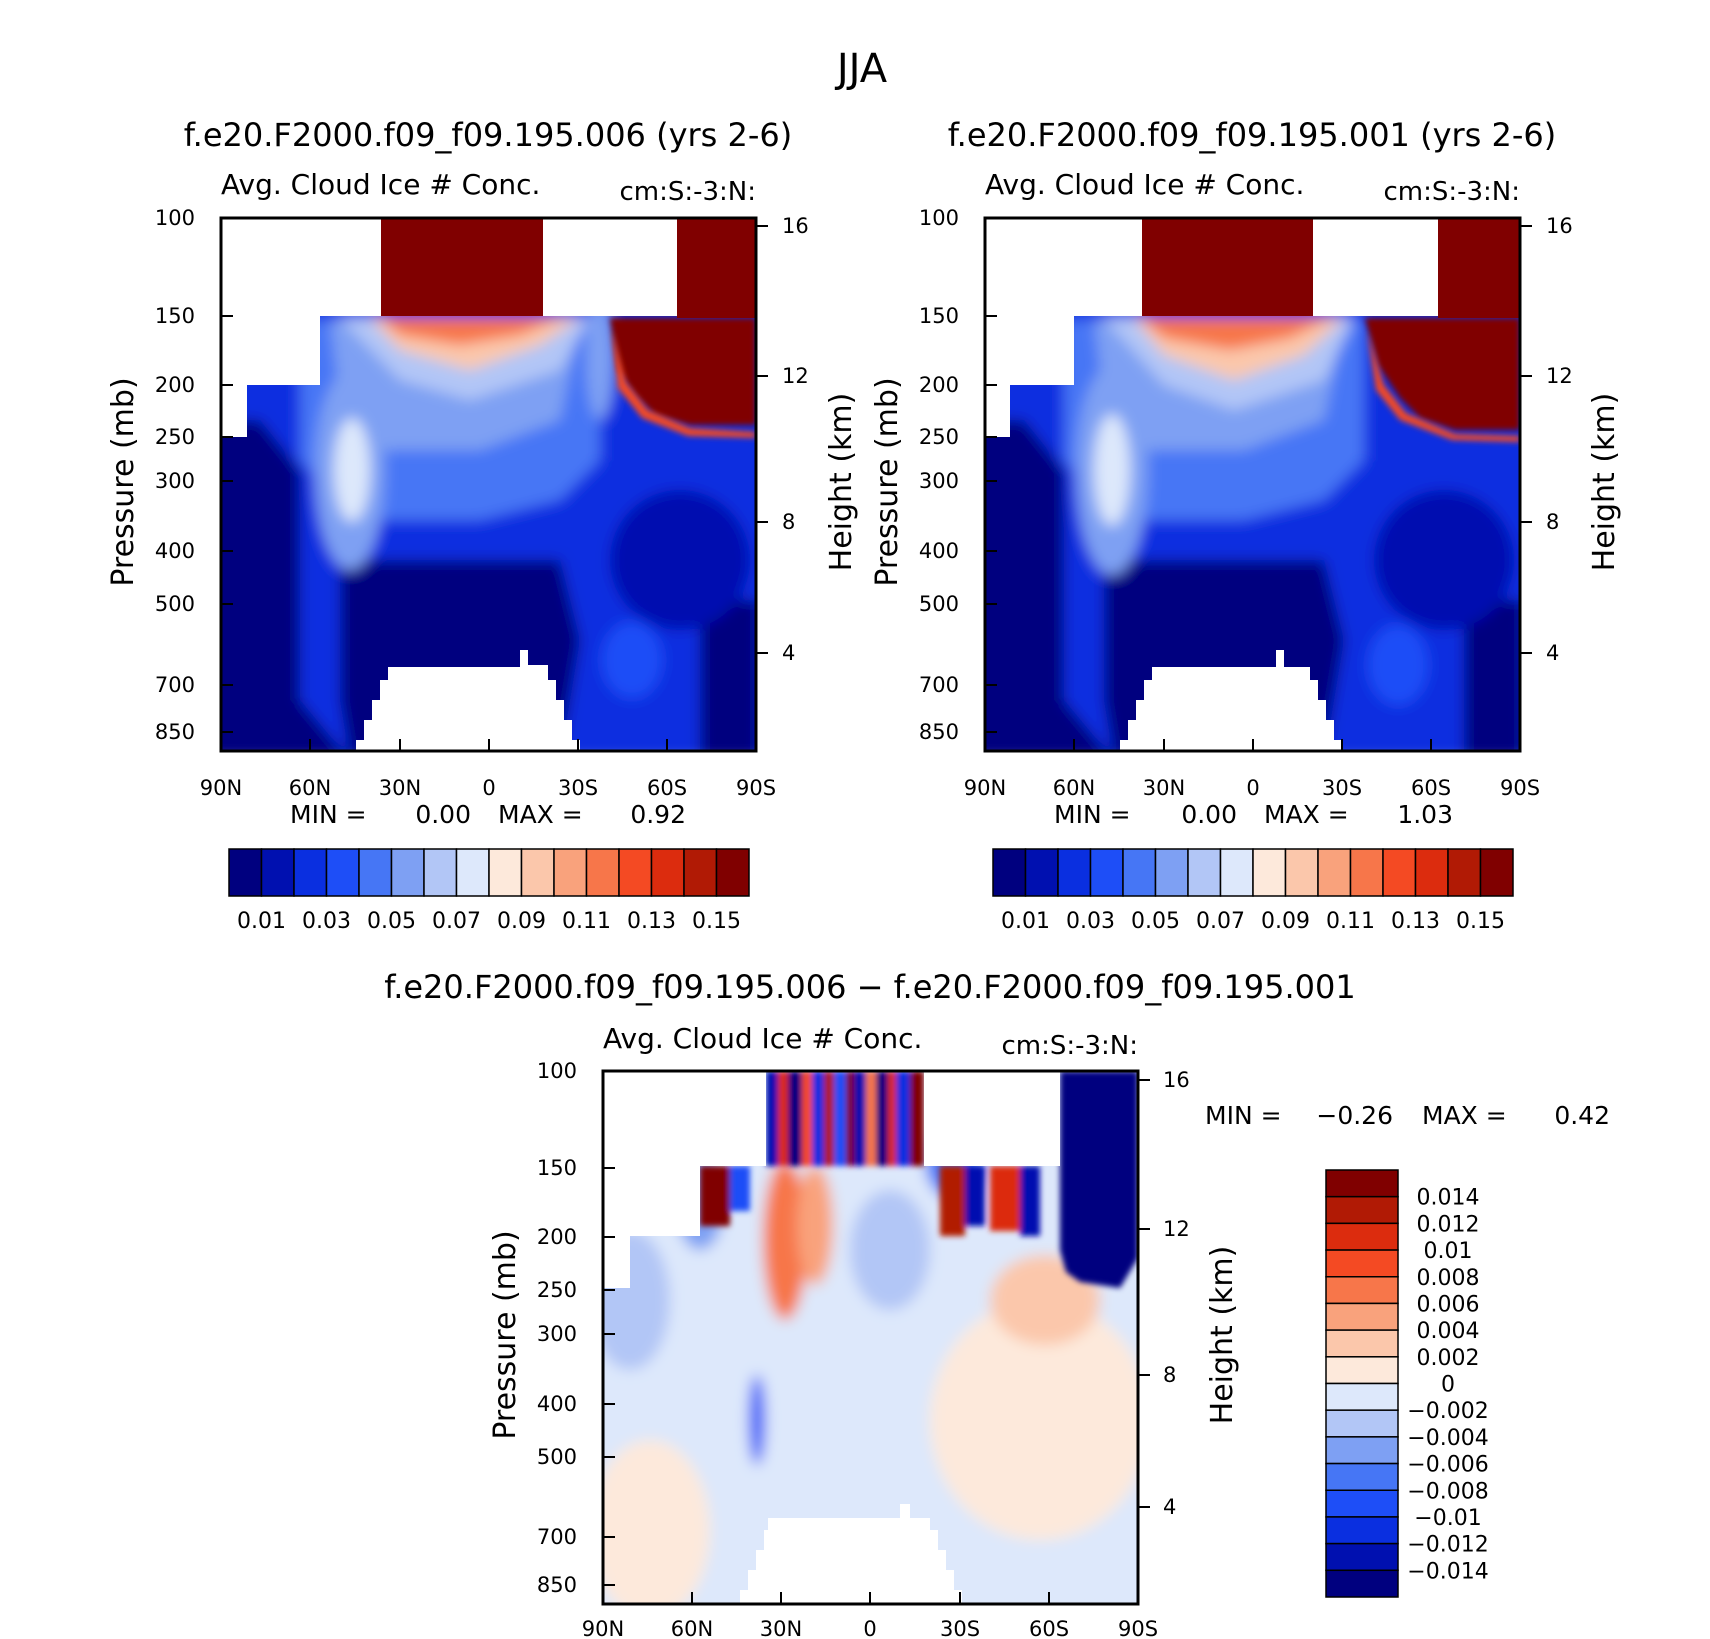 Image resolution: width=1710 pixels, height=1639 pixels. Describe the element at coordinates (557, 1237) in the screenshot. I see `panel-c-ytick-label: 200` at that location.